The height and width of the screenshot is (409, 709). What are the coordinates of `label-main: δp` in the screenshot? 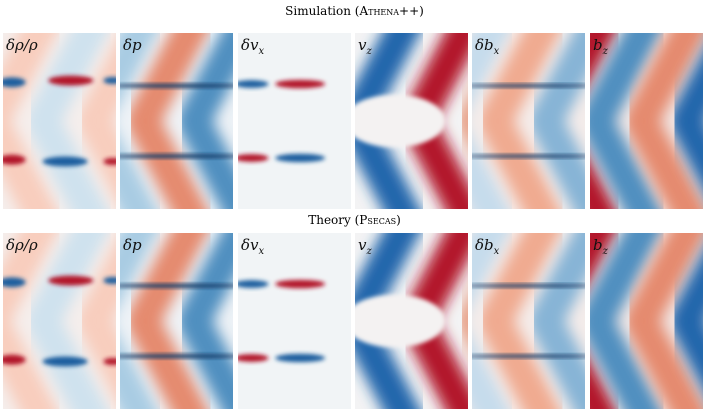 It's located at (132, 245).